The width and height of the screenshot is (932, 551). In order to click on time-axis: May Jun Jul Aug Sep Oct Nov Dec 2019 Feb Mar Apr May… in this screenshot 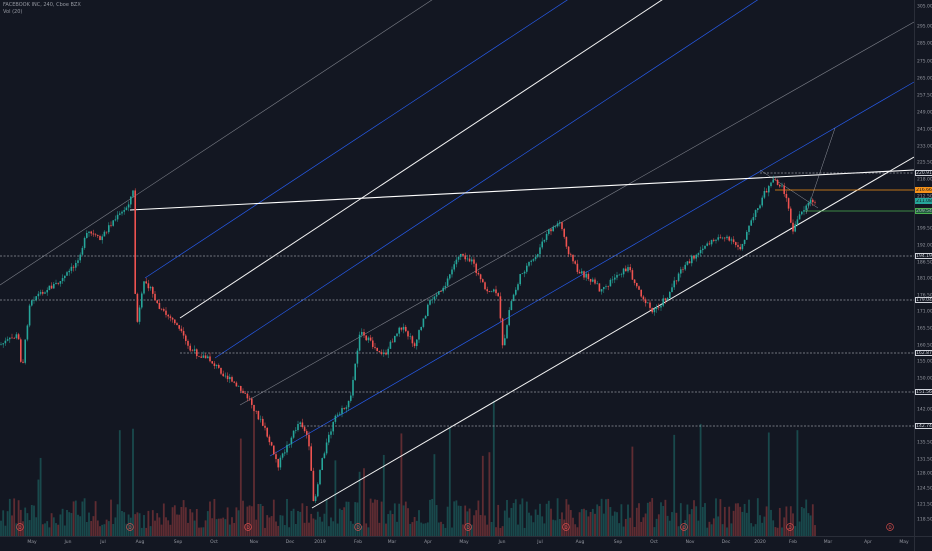, I will do `click(457, 543)`.